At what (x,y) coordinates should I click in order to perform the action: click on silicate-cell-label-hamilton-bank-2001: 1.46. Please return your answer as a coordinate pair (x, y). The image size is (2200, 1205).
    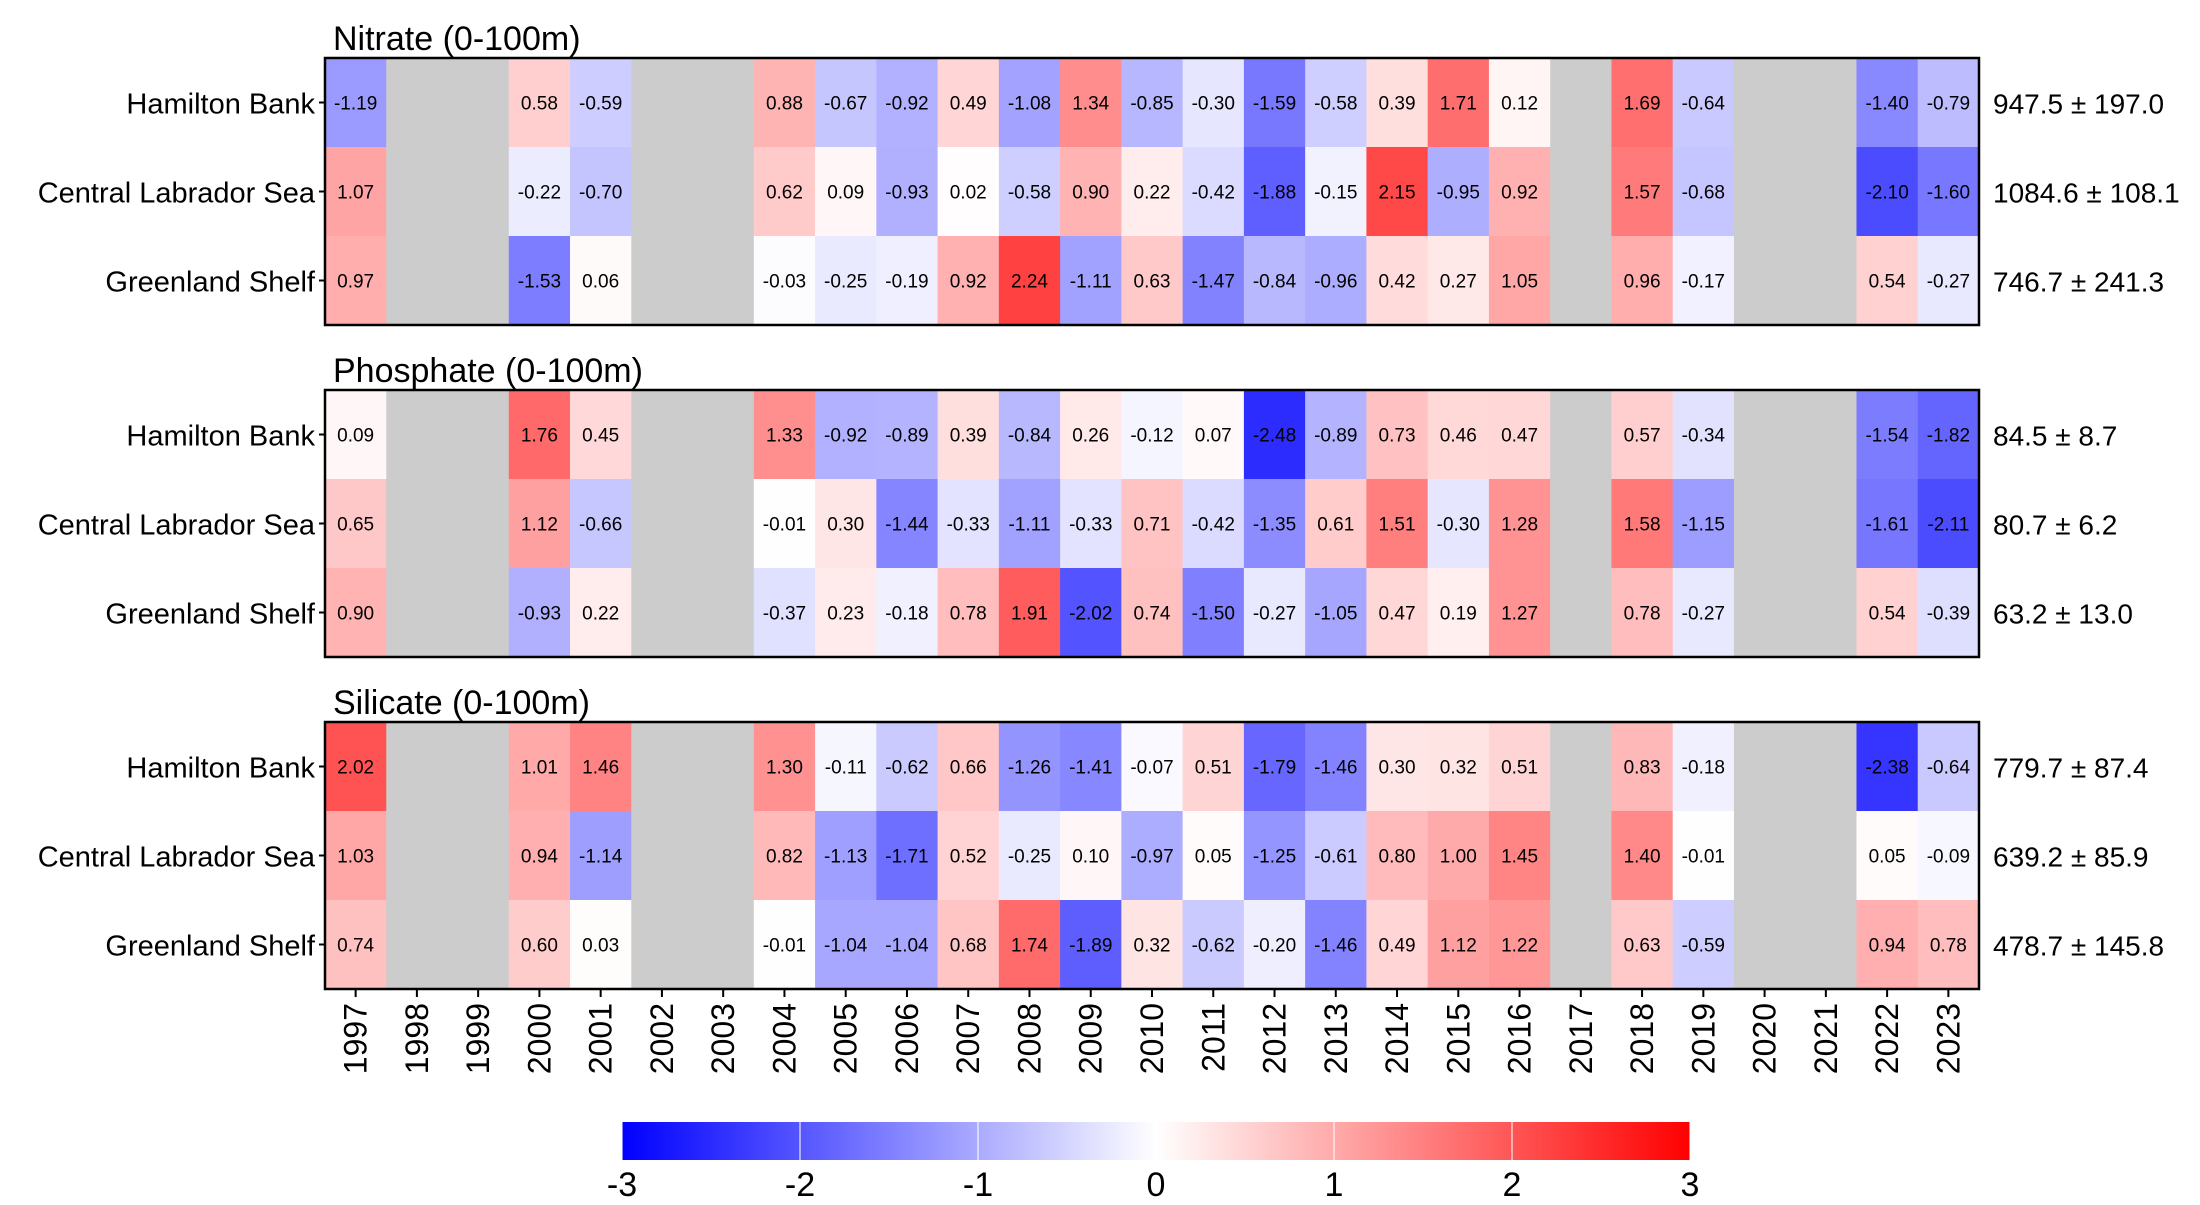
    Looking at the image, I should click on (600, 768).